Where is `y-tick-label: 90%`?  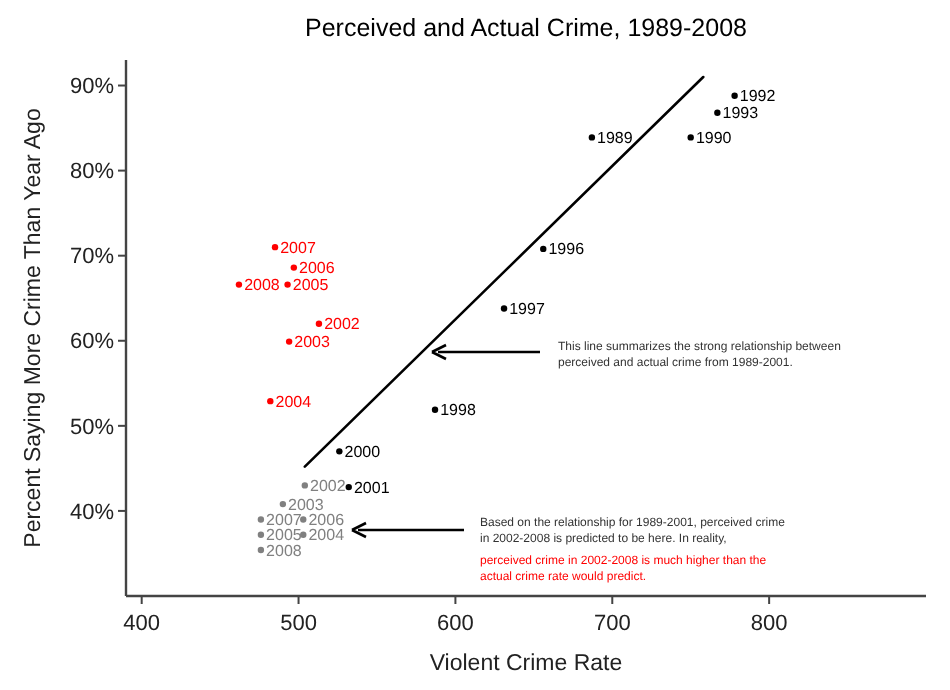 y-tick-label: 90% is located at coordinates (92, 87).